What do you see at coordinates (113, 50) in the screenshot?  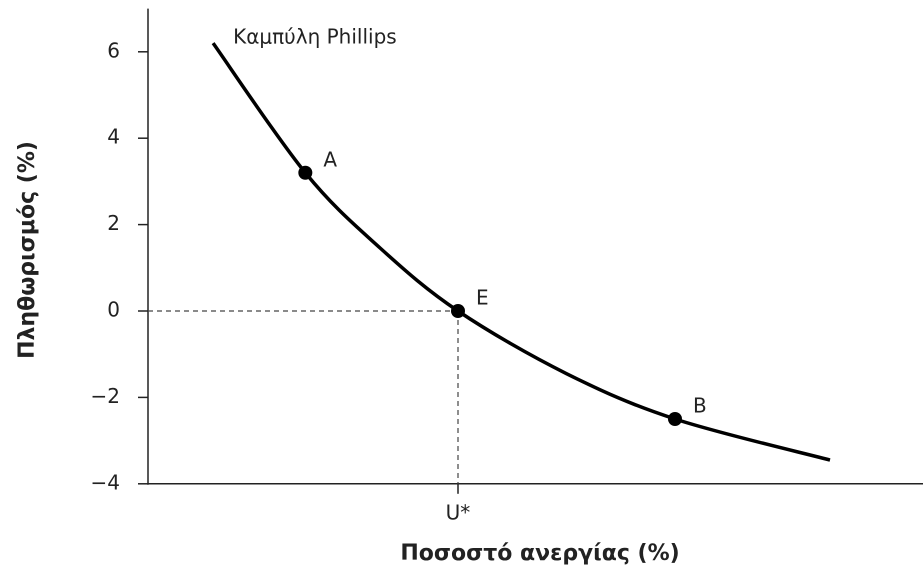 I see `y-tick-label: 6` at bounding box center [113, 50].